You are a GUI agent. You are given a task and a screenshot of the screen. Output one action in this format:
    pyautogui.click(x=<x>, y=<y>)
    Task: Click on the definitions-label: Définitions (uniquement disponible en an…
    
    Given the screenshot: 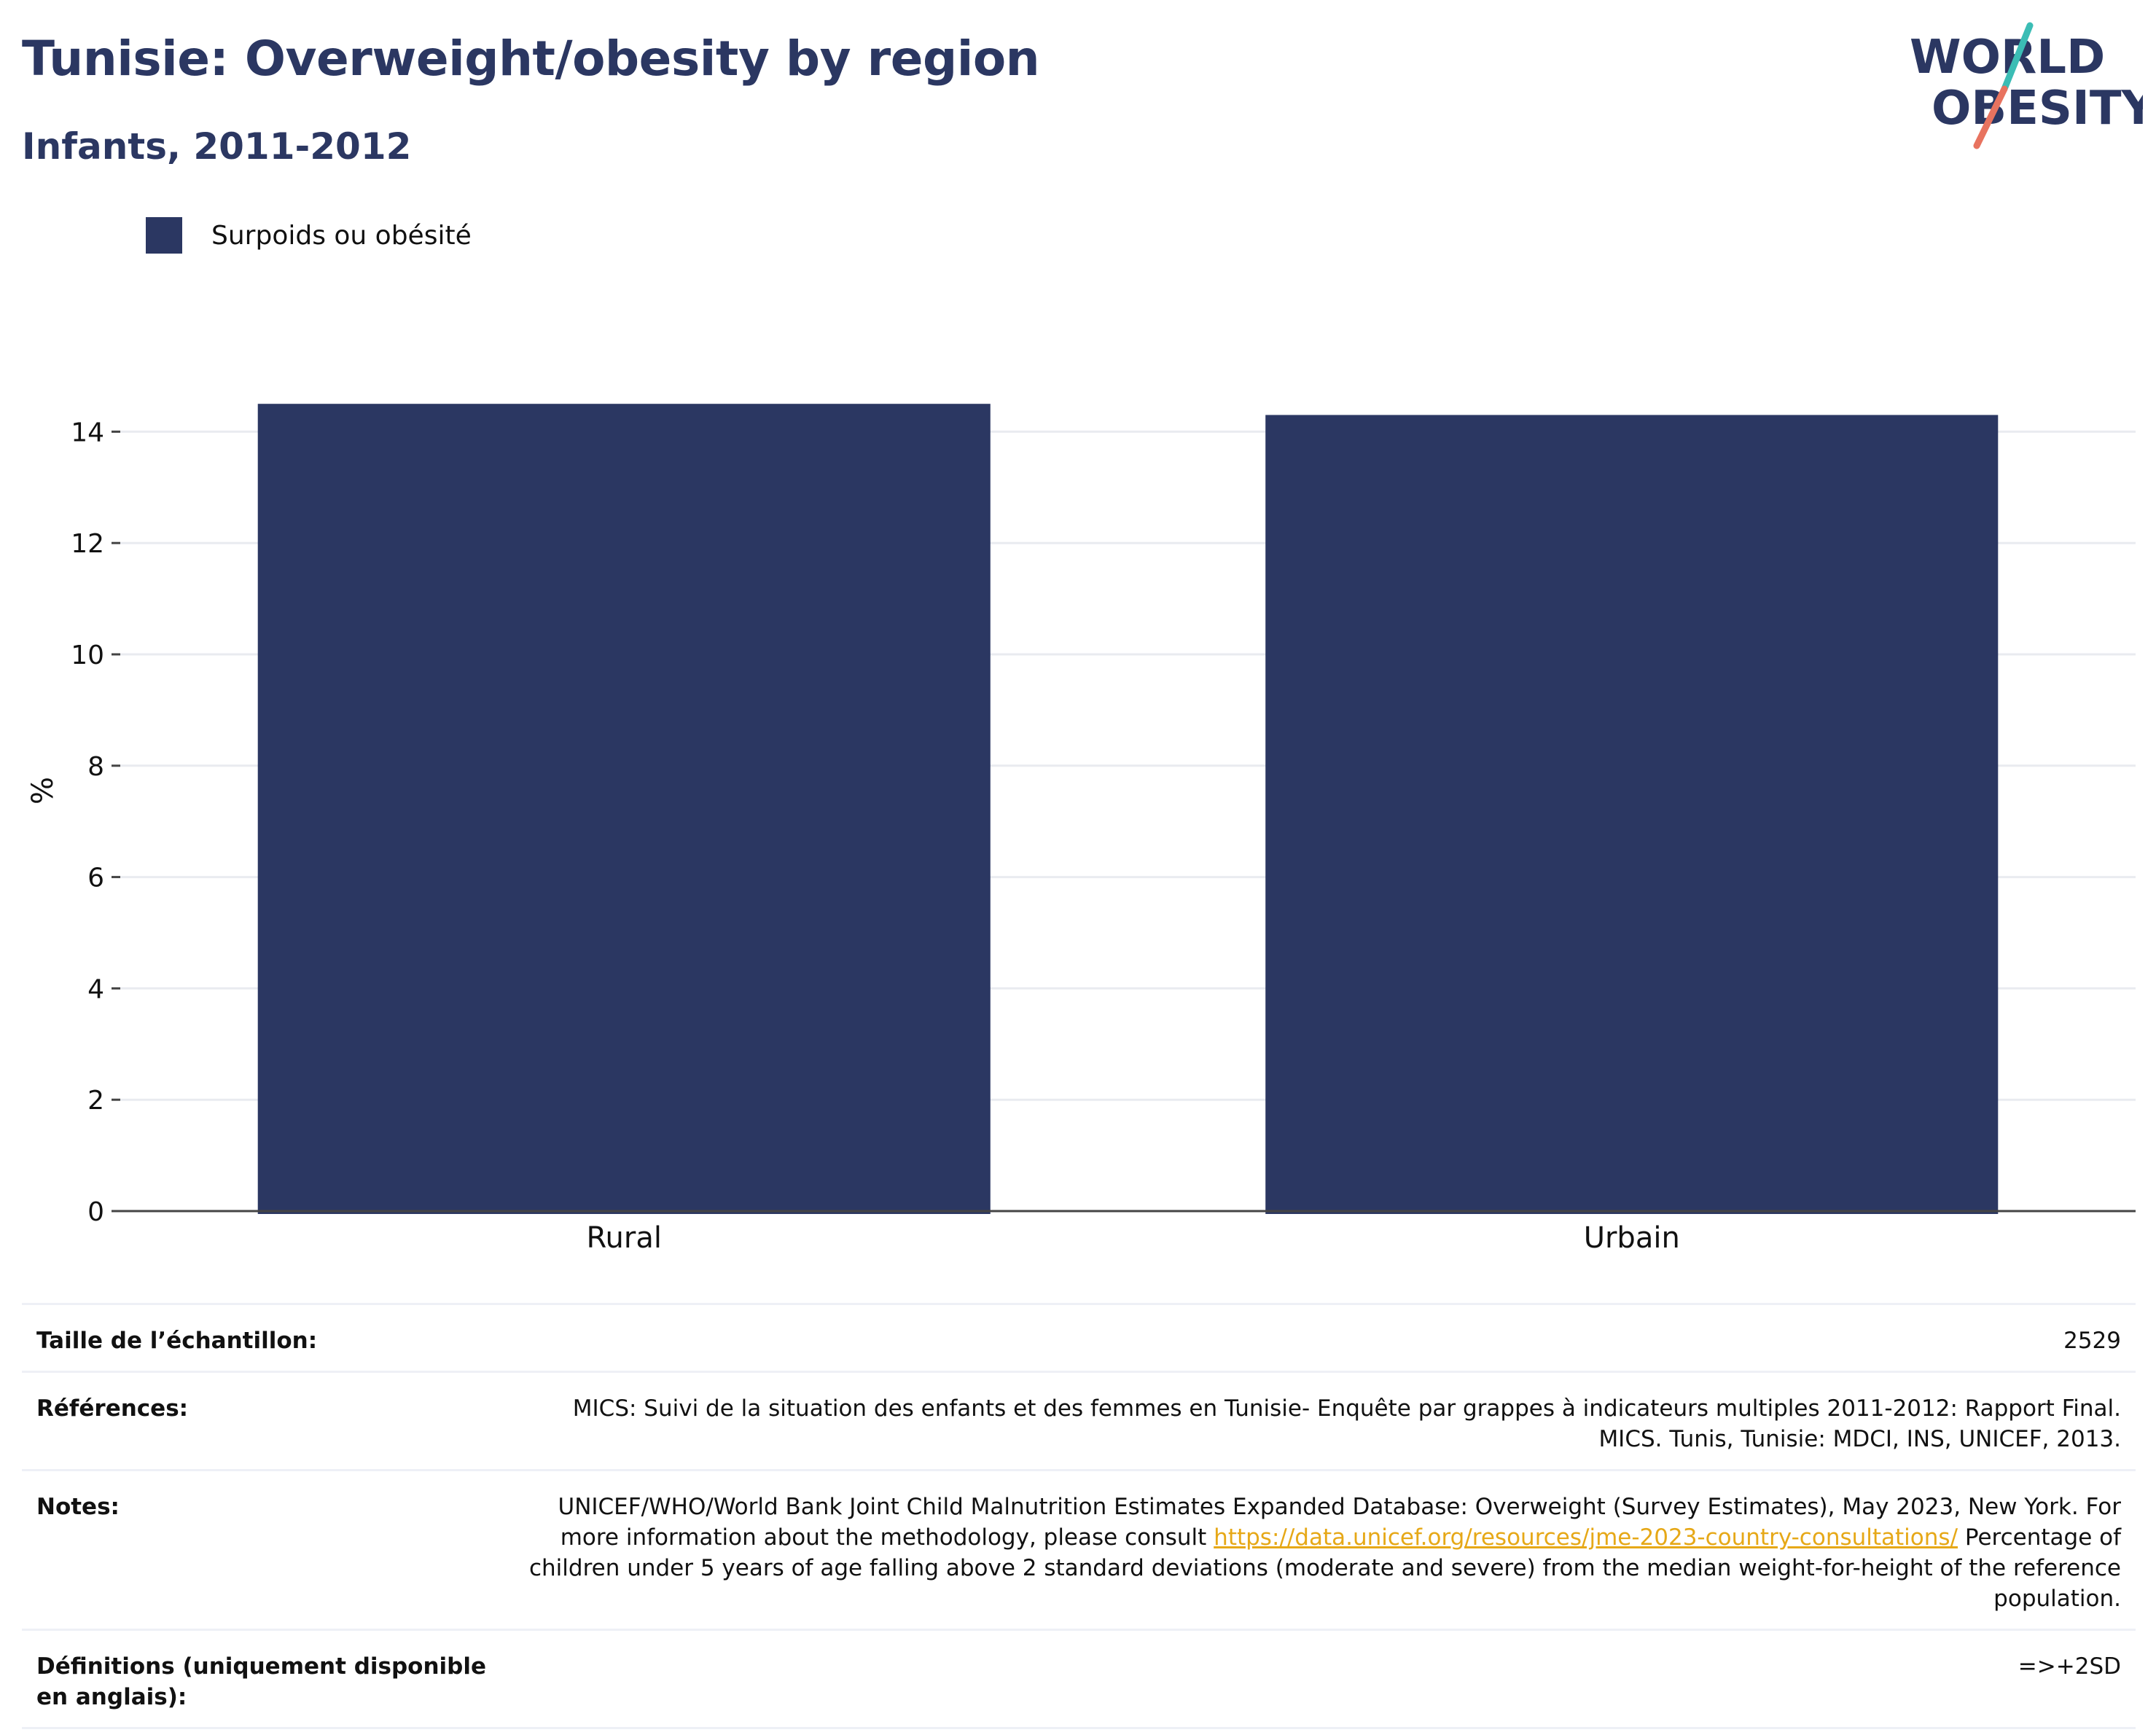 What is the action you would take?
    pyautogui.click(x=261, y=1681)
    